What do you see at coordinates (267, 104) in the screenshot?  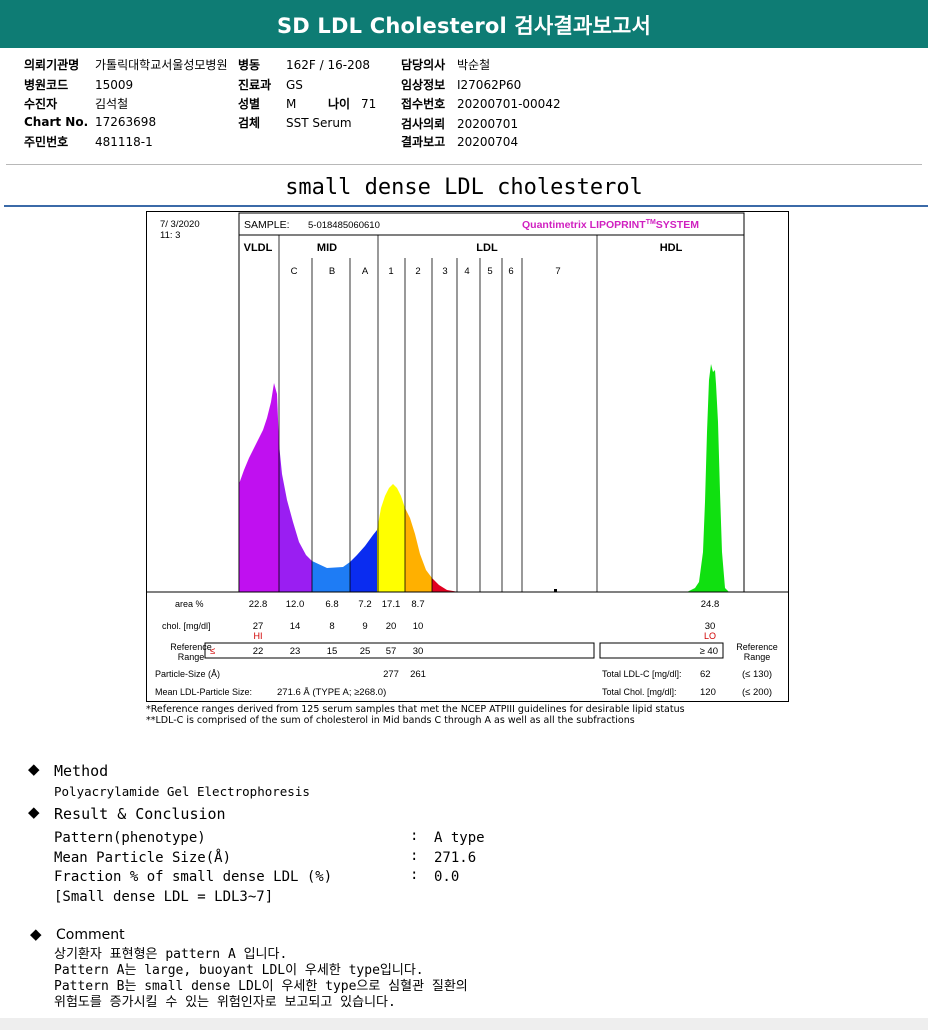 I see `info-sex: 성별 M` at bounding box center [267, 104].